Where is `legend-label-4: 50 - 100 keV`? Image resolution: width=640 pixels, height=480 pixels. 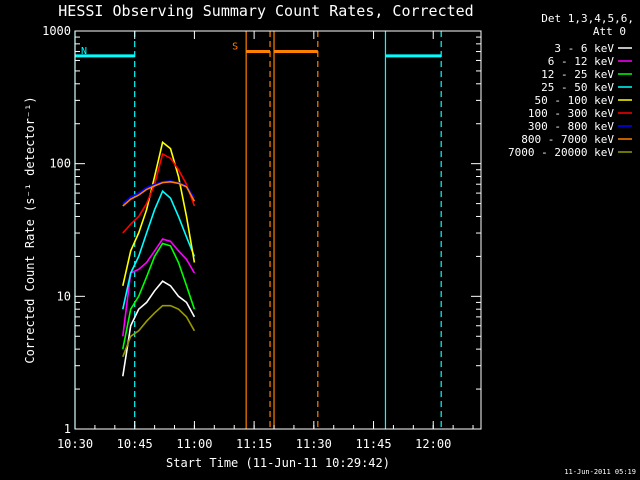 legend-label-4: 50 - 100 keV is located at coordinates (575, 100).